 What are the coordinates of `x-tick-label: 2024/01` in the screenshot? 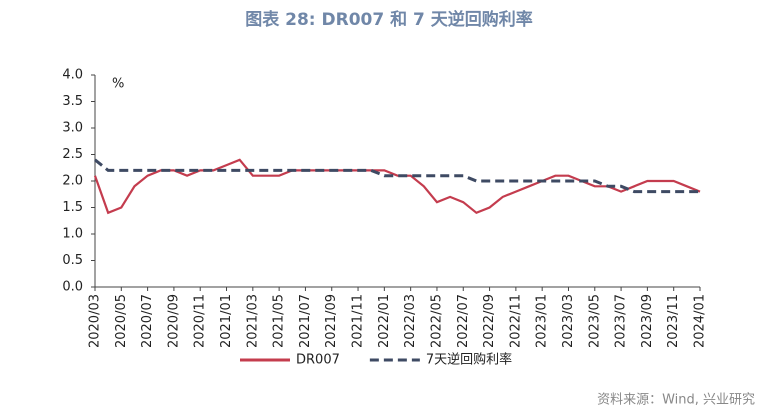 It's located at (700, 321).